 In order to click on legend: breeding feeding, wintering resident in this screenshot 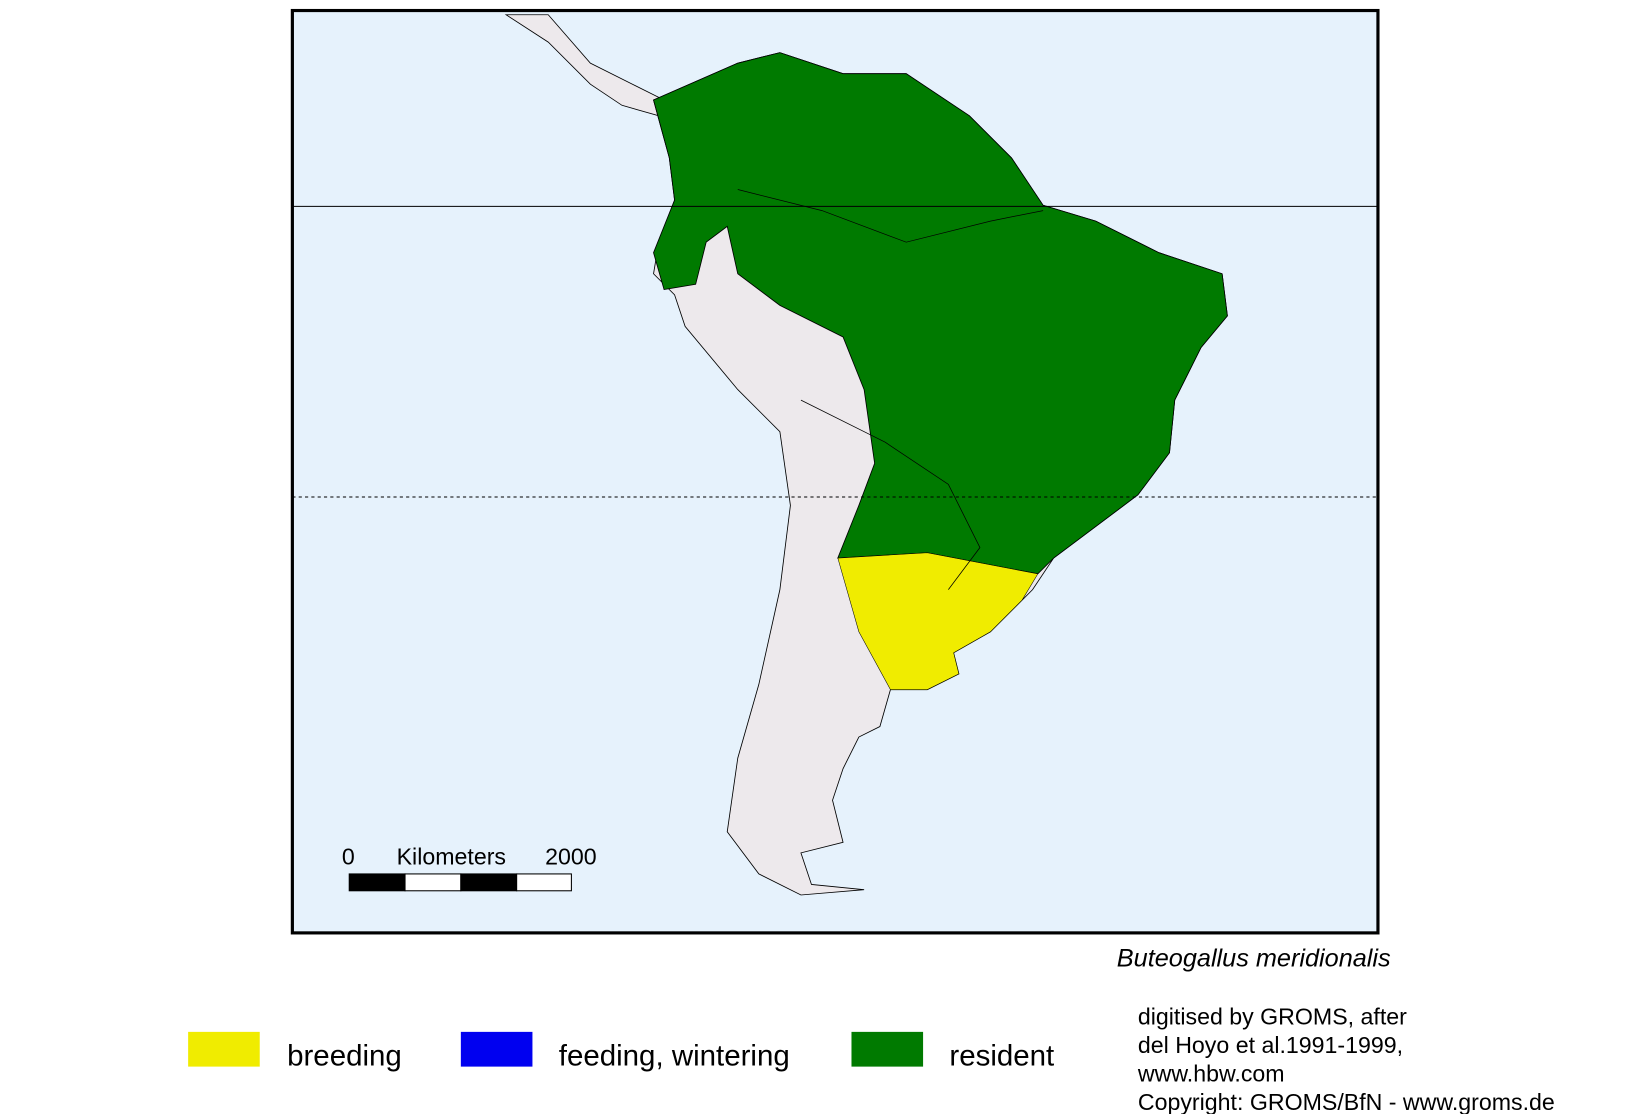, I will do `click(621, 1052)`.